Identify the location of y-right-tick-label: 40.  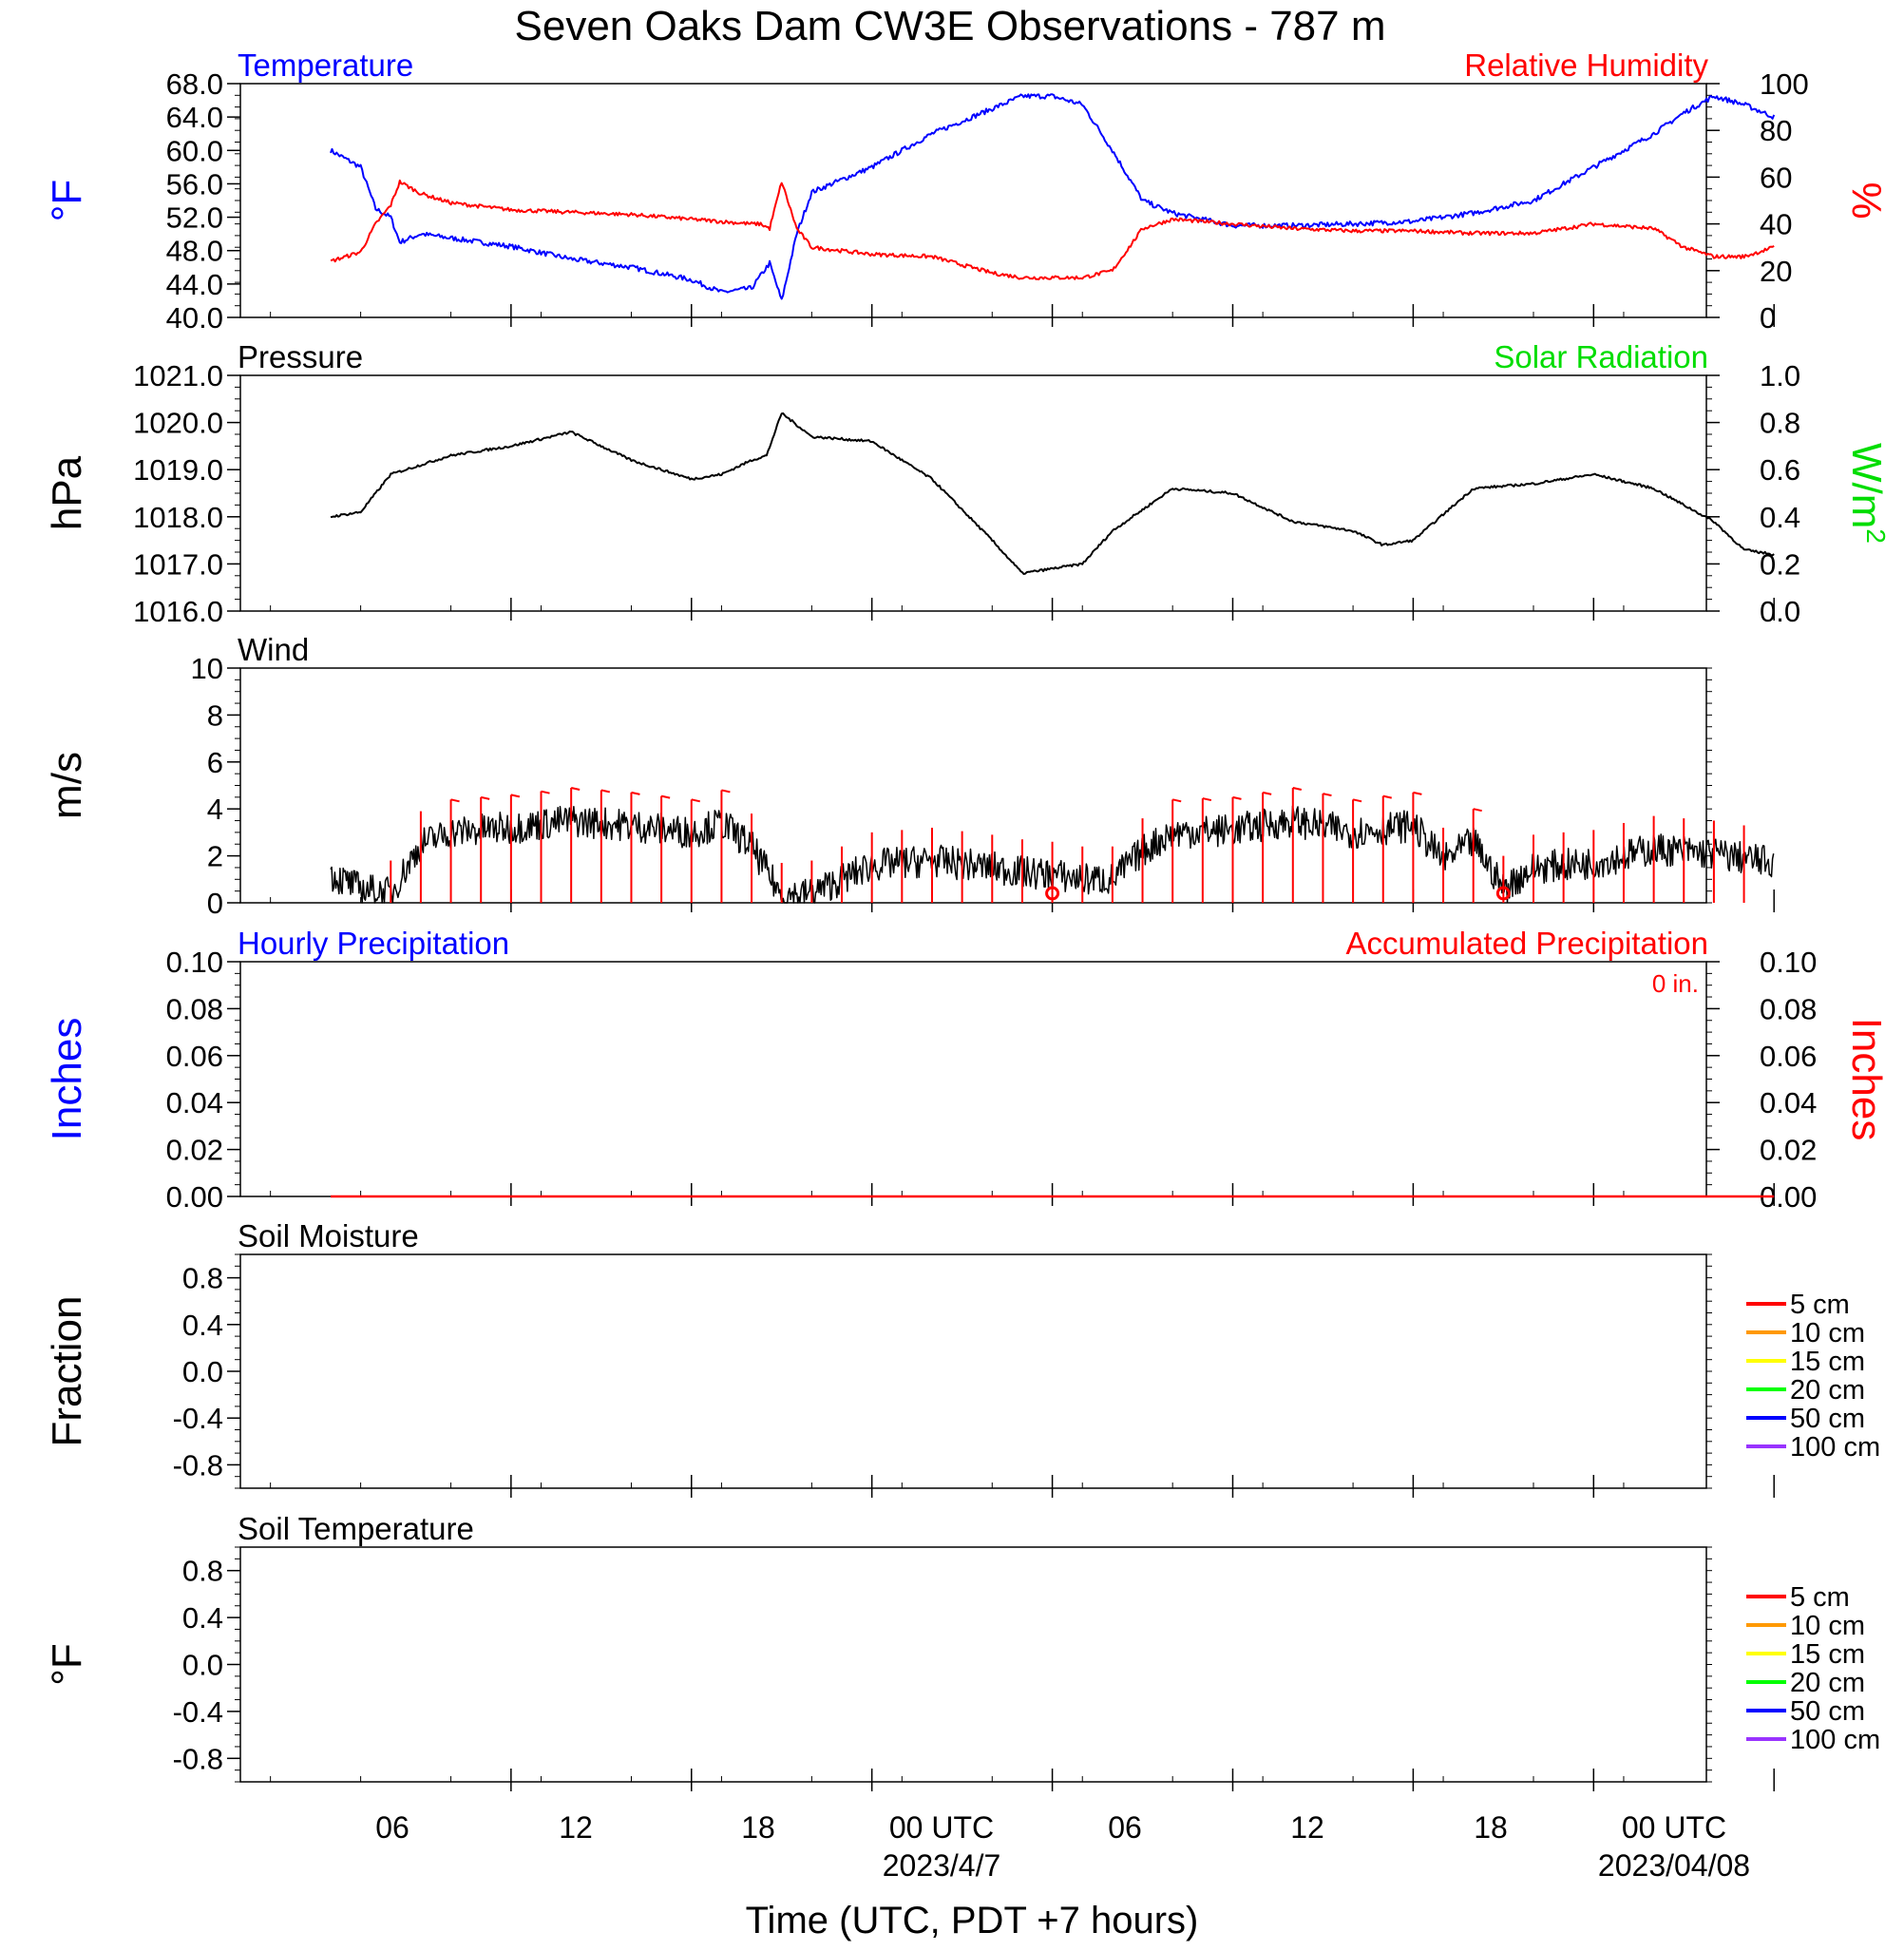
(1776, 224).